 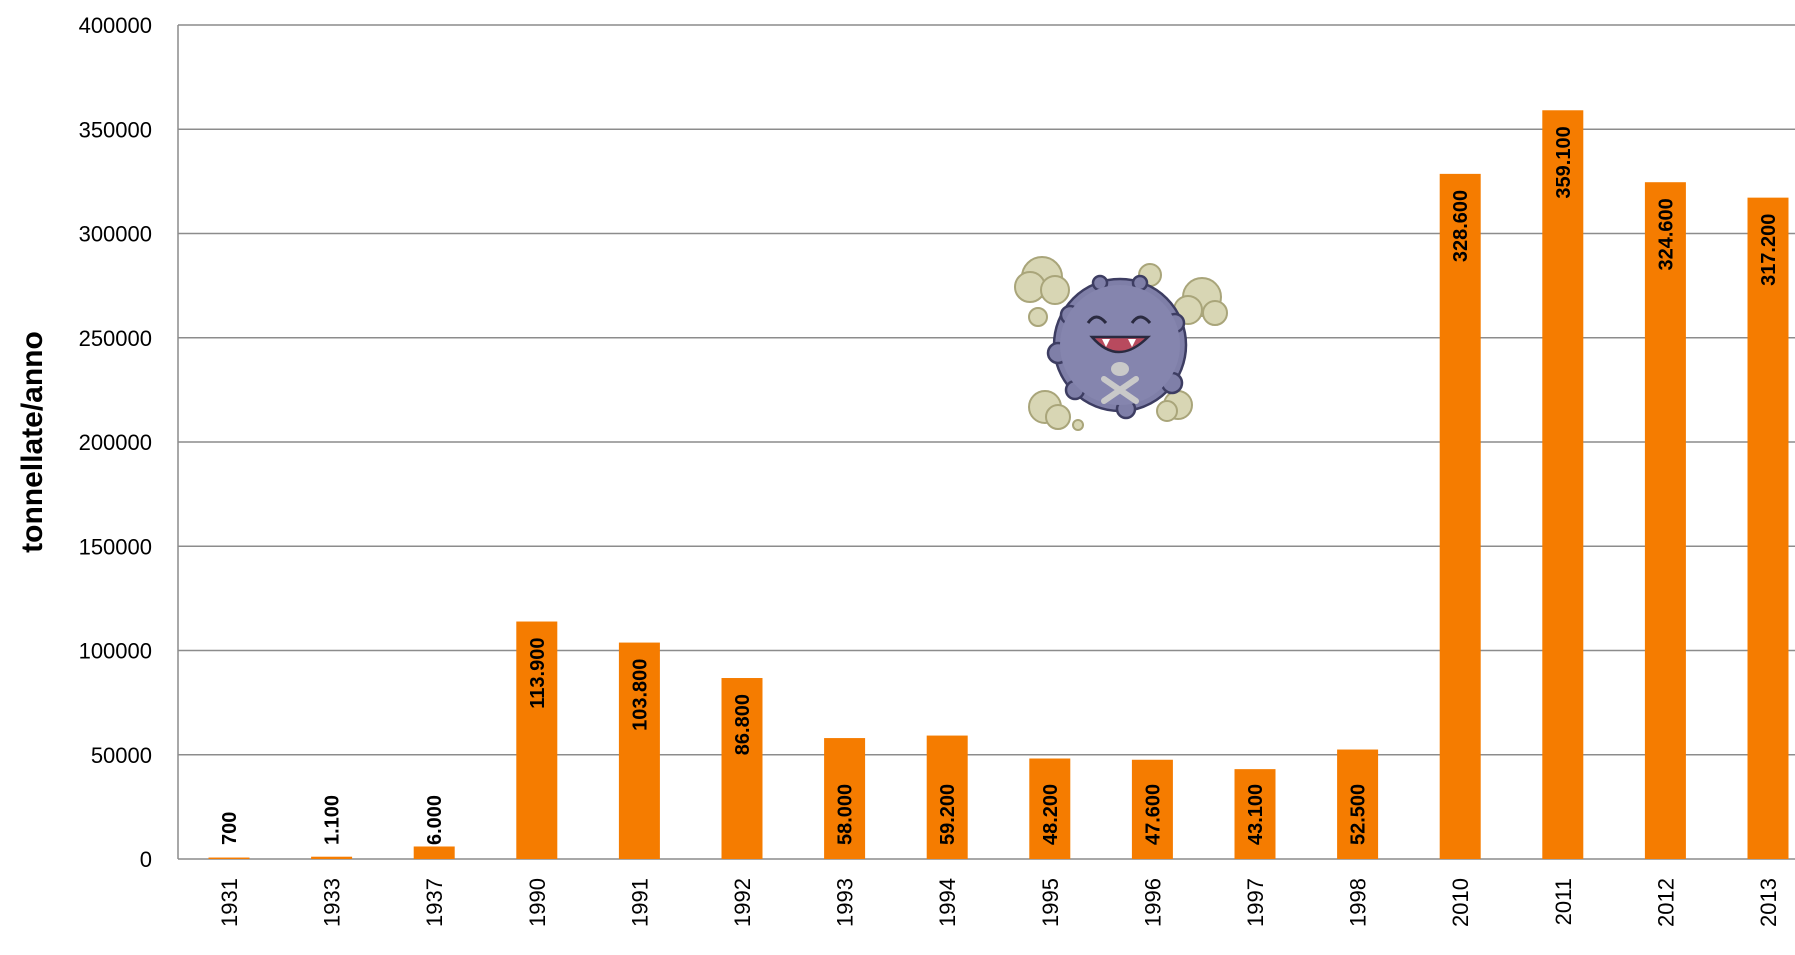 I want to click on bar-1998, so click(x=1358, y=804).